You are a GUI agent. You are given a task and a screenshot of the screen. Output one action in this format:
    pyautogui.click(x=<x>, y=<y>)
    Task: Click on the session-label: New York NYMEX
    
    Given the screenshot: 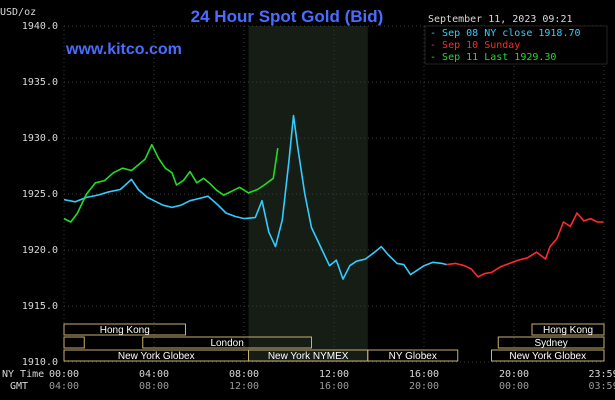 What is the action you would take?
    pyautogui.click(x=308, y=356)
    